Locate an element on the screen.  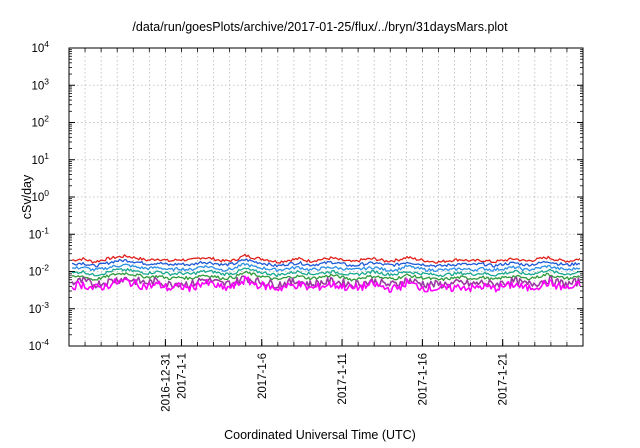
y-axis-title: cSv/day is located at coordinates (27, 197).